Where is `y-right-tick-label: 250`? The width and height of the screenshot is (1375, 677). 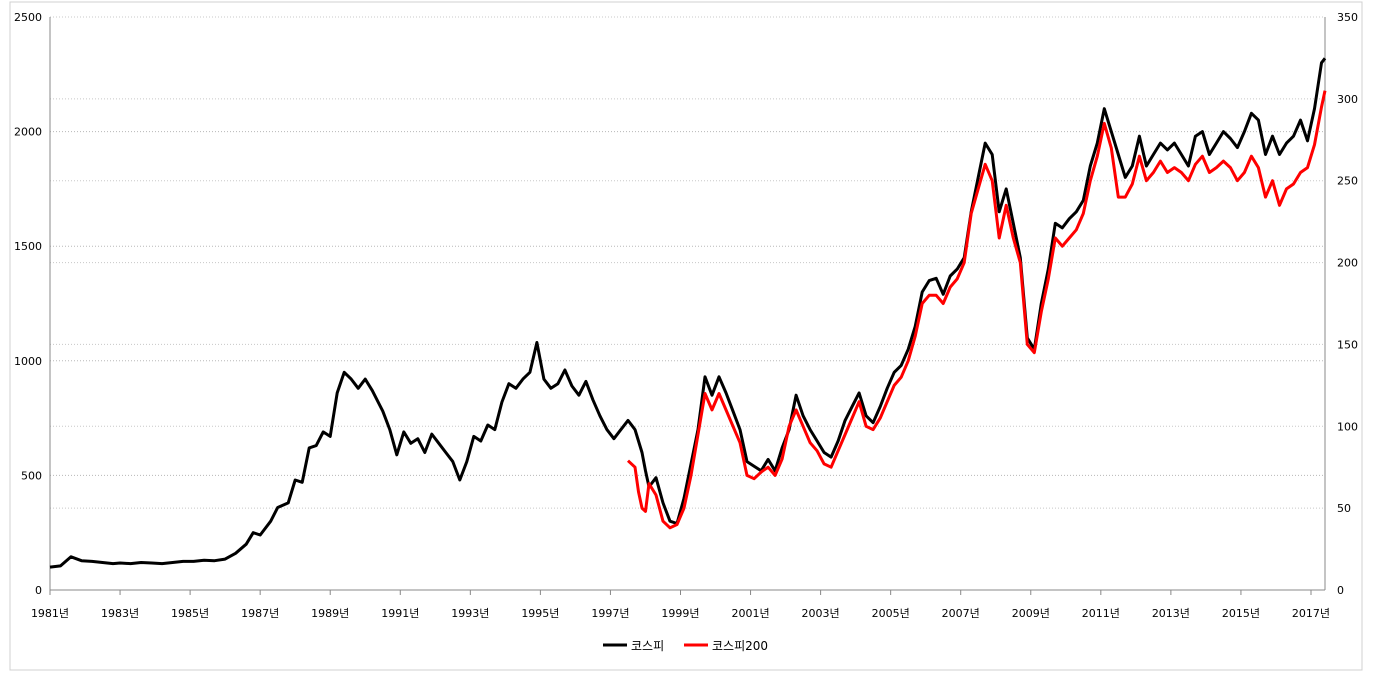 y-right-tick-label: 250 is located at coordinates (1347, 181).